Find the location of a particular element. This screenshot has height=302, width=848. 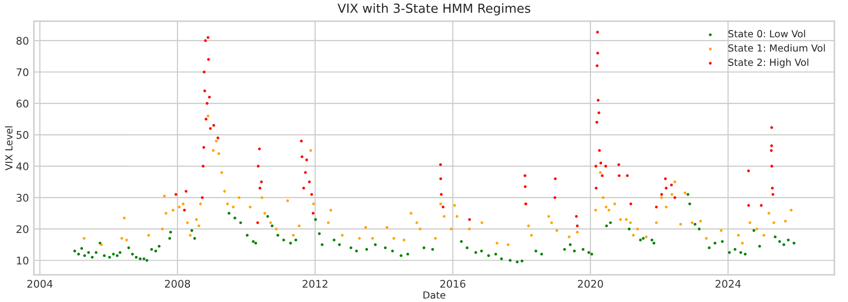

x-tick-label: 2020 is located at coordinates (590, 284).